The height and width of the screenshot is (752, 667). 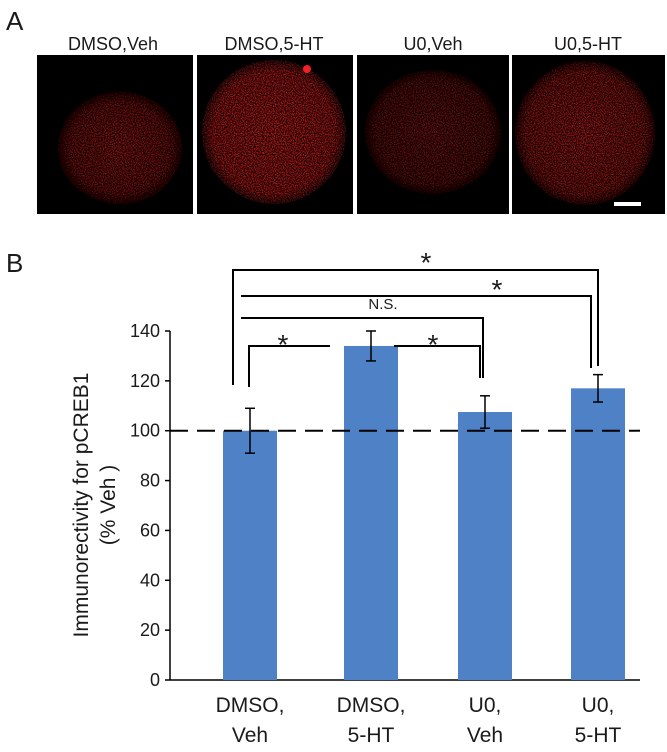 What do you see at coordinates (598, 720) in the screenshot?
I see `x-tick-label: U0, 5-HT` at bounding box center [598, 720].